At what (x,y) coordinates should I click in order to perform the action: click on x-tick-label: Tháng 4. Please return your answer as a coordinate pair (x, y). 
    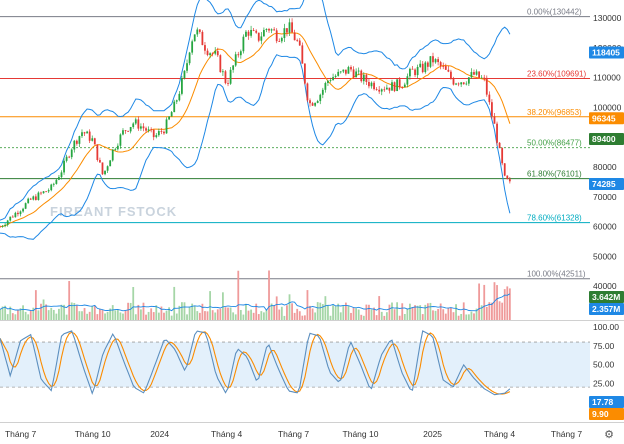
    Looking at the image, I should click on (226, 434).